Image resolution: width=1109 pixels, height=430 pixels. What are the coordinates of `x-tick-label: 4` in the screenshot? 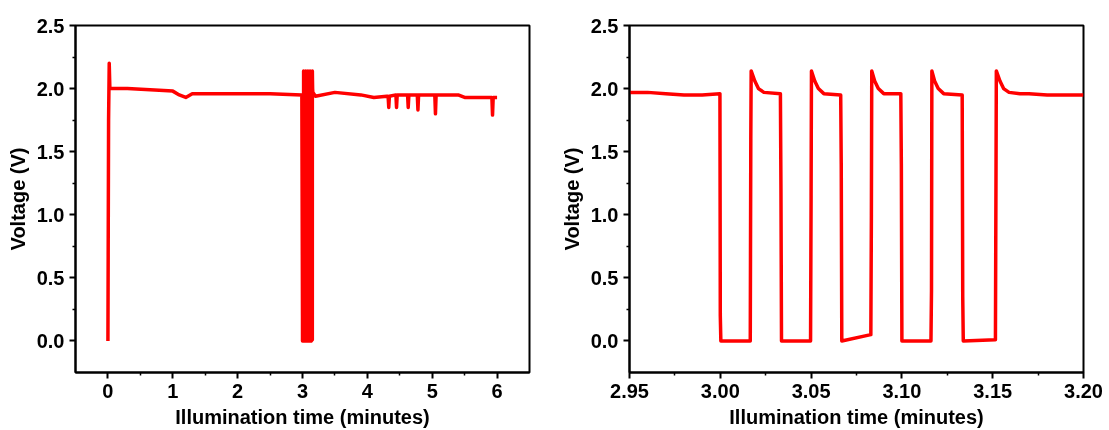 It's located at (367, 390).